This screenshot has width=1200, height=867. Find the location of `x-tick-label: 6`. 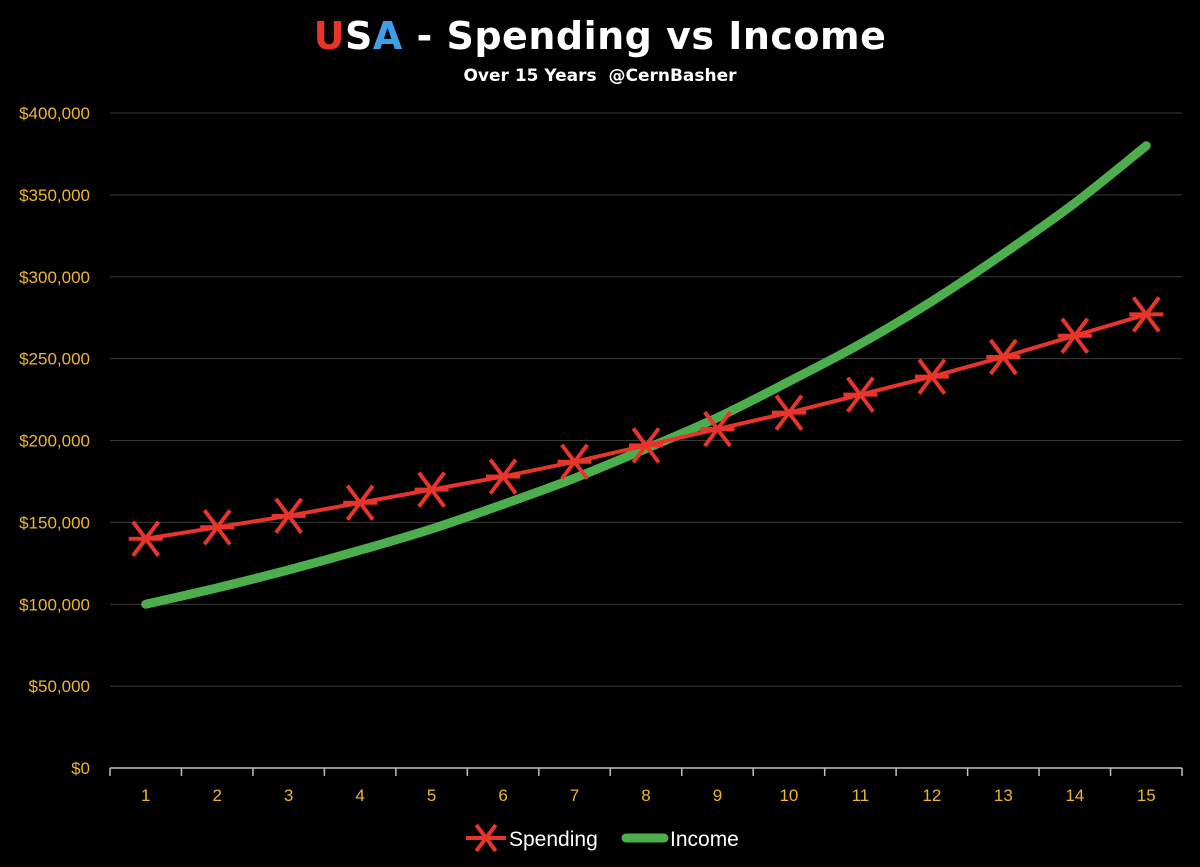

x-tick-label: 6 is located at coordinates (502, 795).